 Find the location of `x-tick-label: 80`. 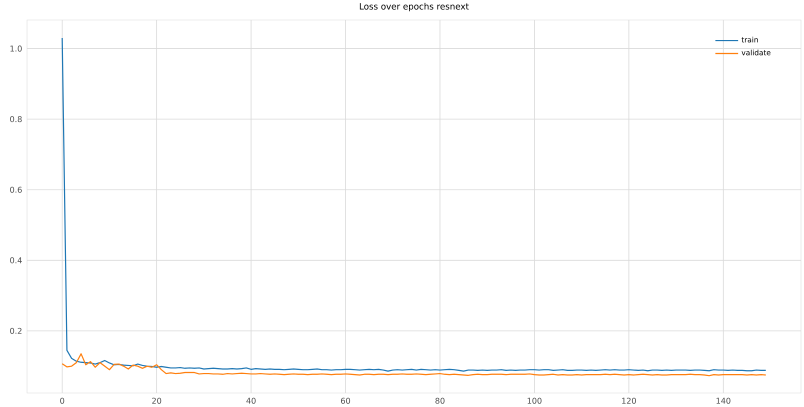

x-tick-label: 80 is located at coordinates (440, 401).